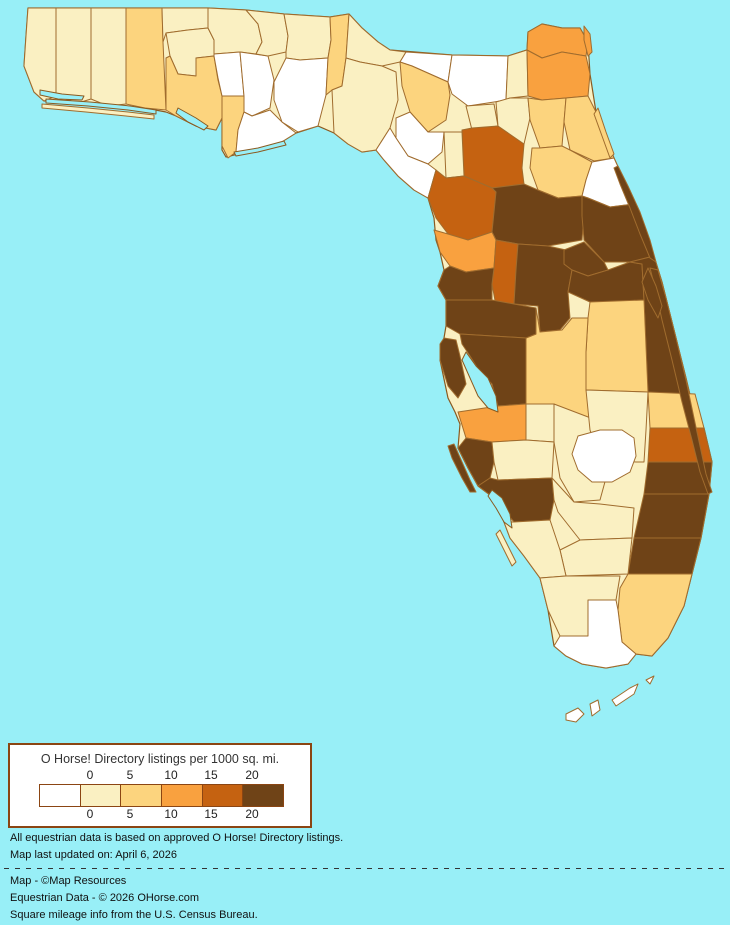 Image resolution: width=730 pixels, height=925 pixels. What do you see at coordinates (523, 460) in the screenshot?
I see `county-desoto` at bounding box center [523, 460].